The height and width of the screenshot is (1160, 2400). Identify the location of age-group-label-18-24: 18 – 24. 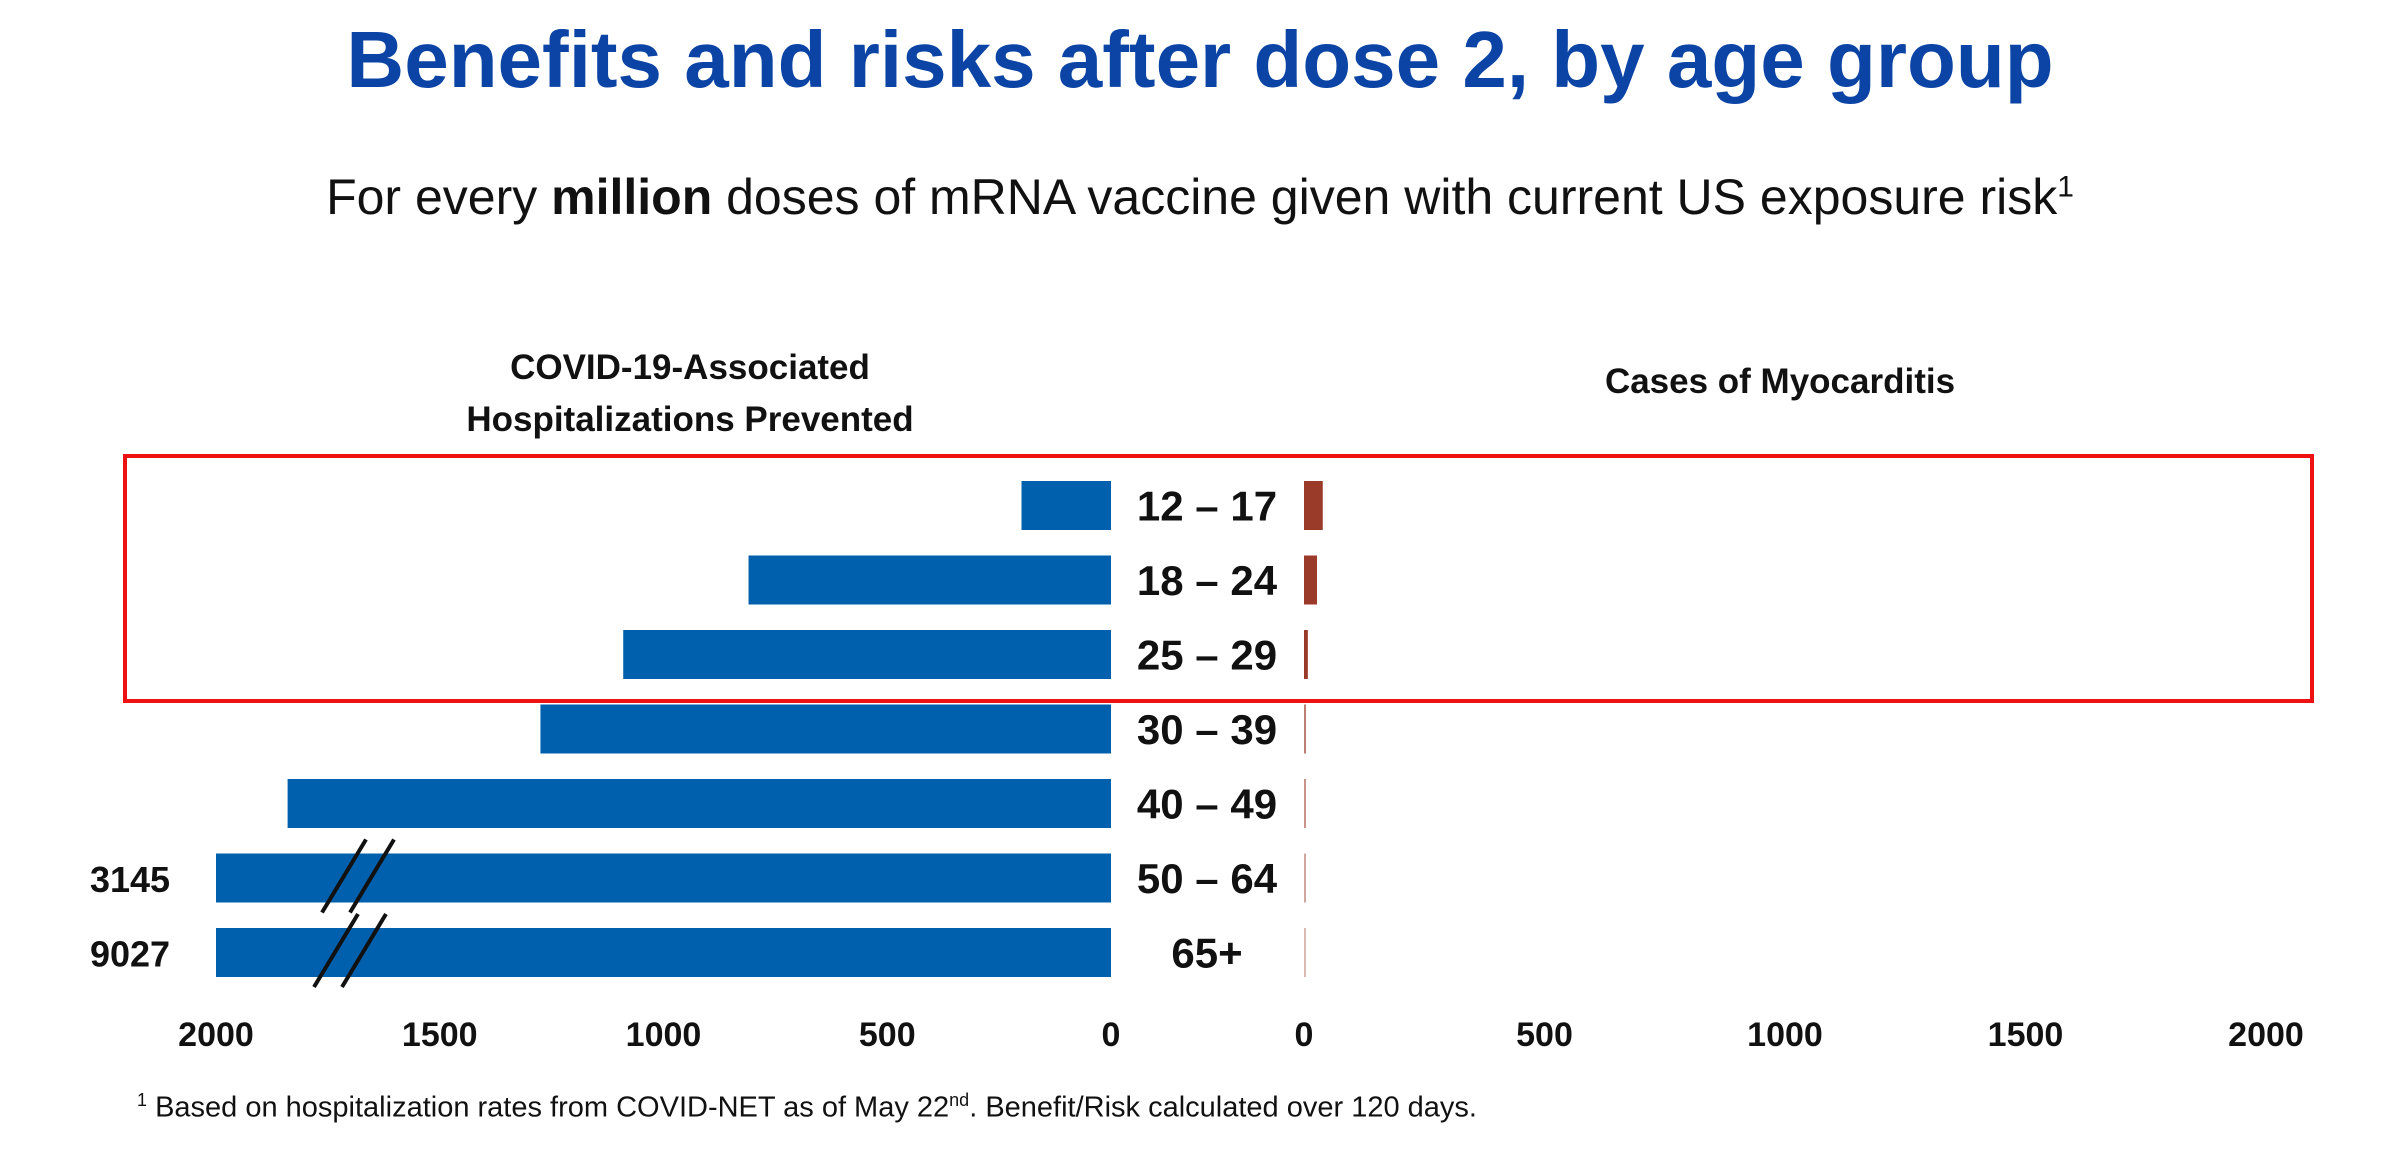
(1207, 580).